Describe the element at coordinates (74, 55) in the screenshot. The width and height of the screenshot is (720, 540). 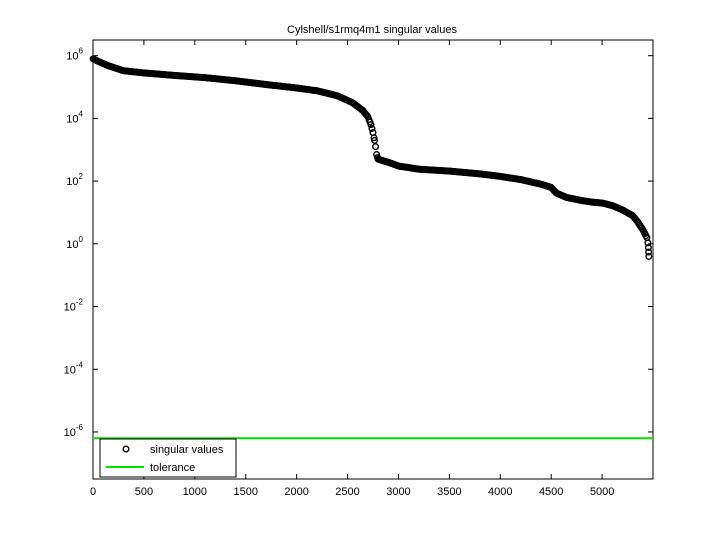
I see `y-tick-label: 10⁶` at that location.